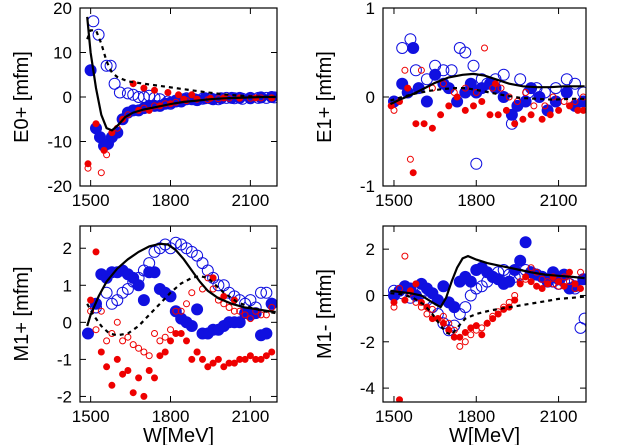 The image size is (623, 445). Describe the element at coordinates (64, 396) in the screenshot. I see `y-tick-label: -2` at that location.